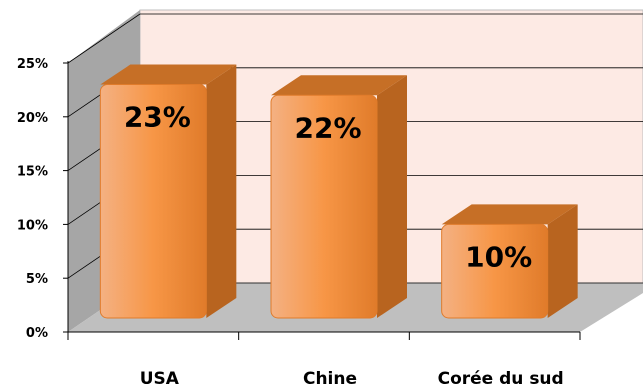 Image resolution: width=643 pixels, height=390 pixels. Describe the element at coordinates (327, 127) in the screenshot. I see `data-label: 22%` at that location.